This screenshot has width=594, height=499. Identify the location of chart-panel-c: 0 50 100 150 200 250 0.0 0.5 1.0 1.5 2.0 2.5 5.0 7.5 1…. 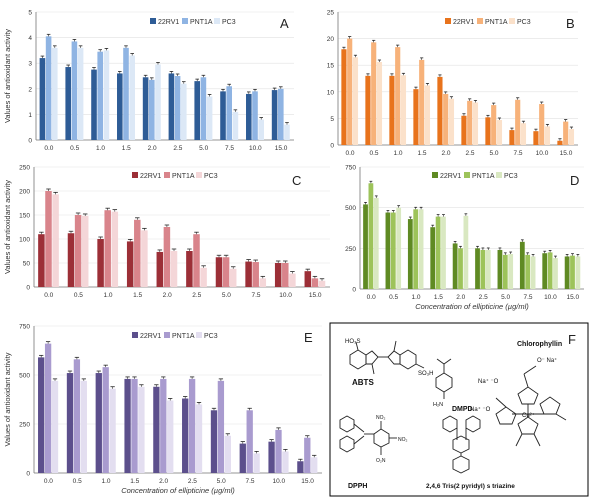
(166, 232).